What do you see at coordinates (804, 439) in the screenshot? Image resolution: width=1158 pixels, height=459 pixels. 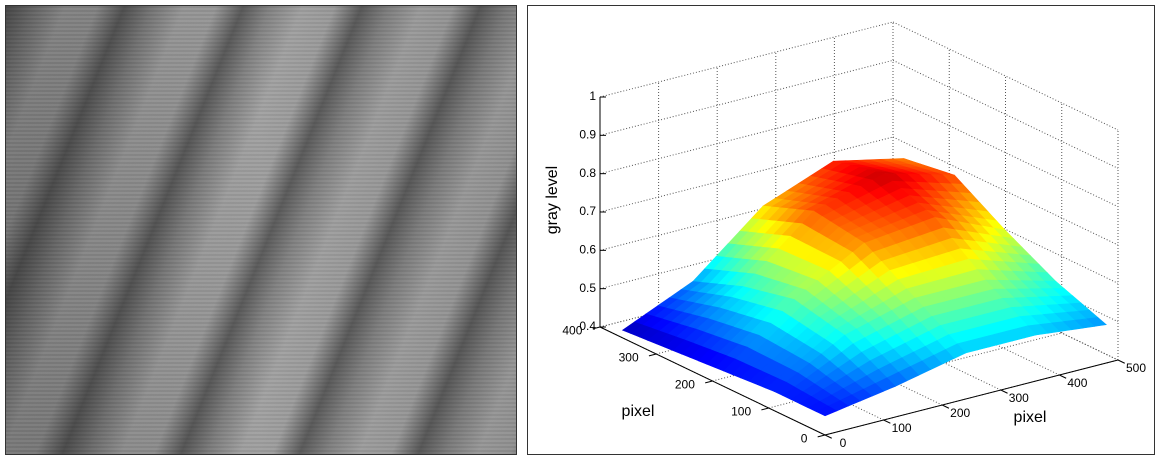 I see `y-tick-label: 0` at bounding box center [804, 439].